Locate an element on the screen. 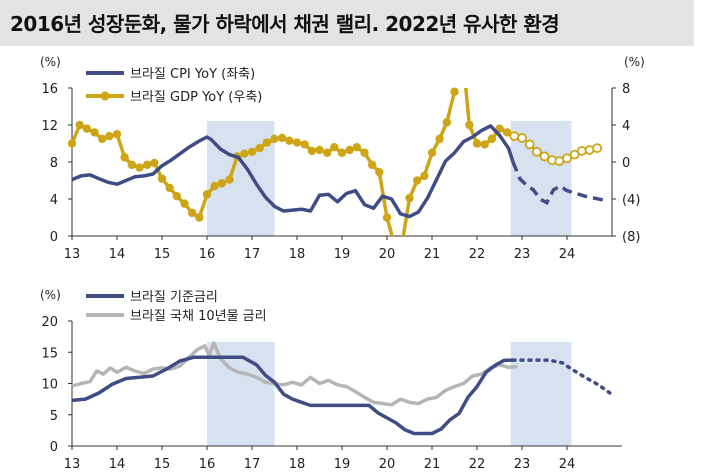 This screenshot has height=475, width=715. y-unit-right: (%) is located at coordinates (634, 62).